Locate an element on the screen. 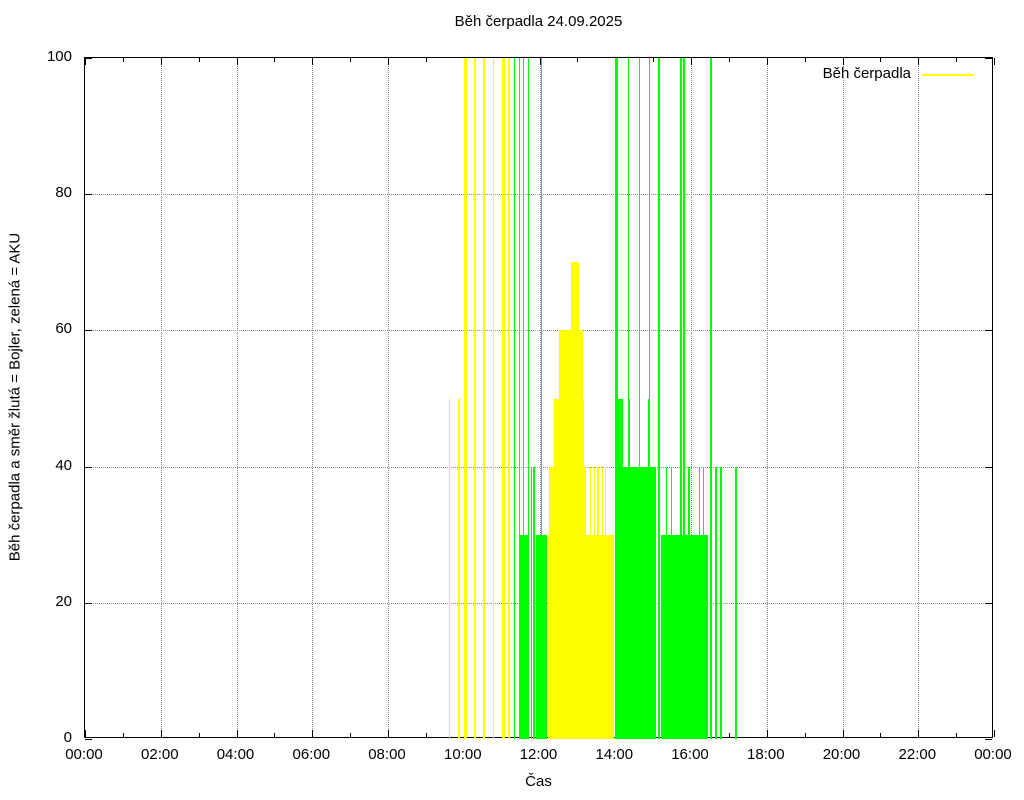 The height and width of the screenshot is (800, 1024). legend-label: Běh čerpadla is located at coordinates (866, 73).